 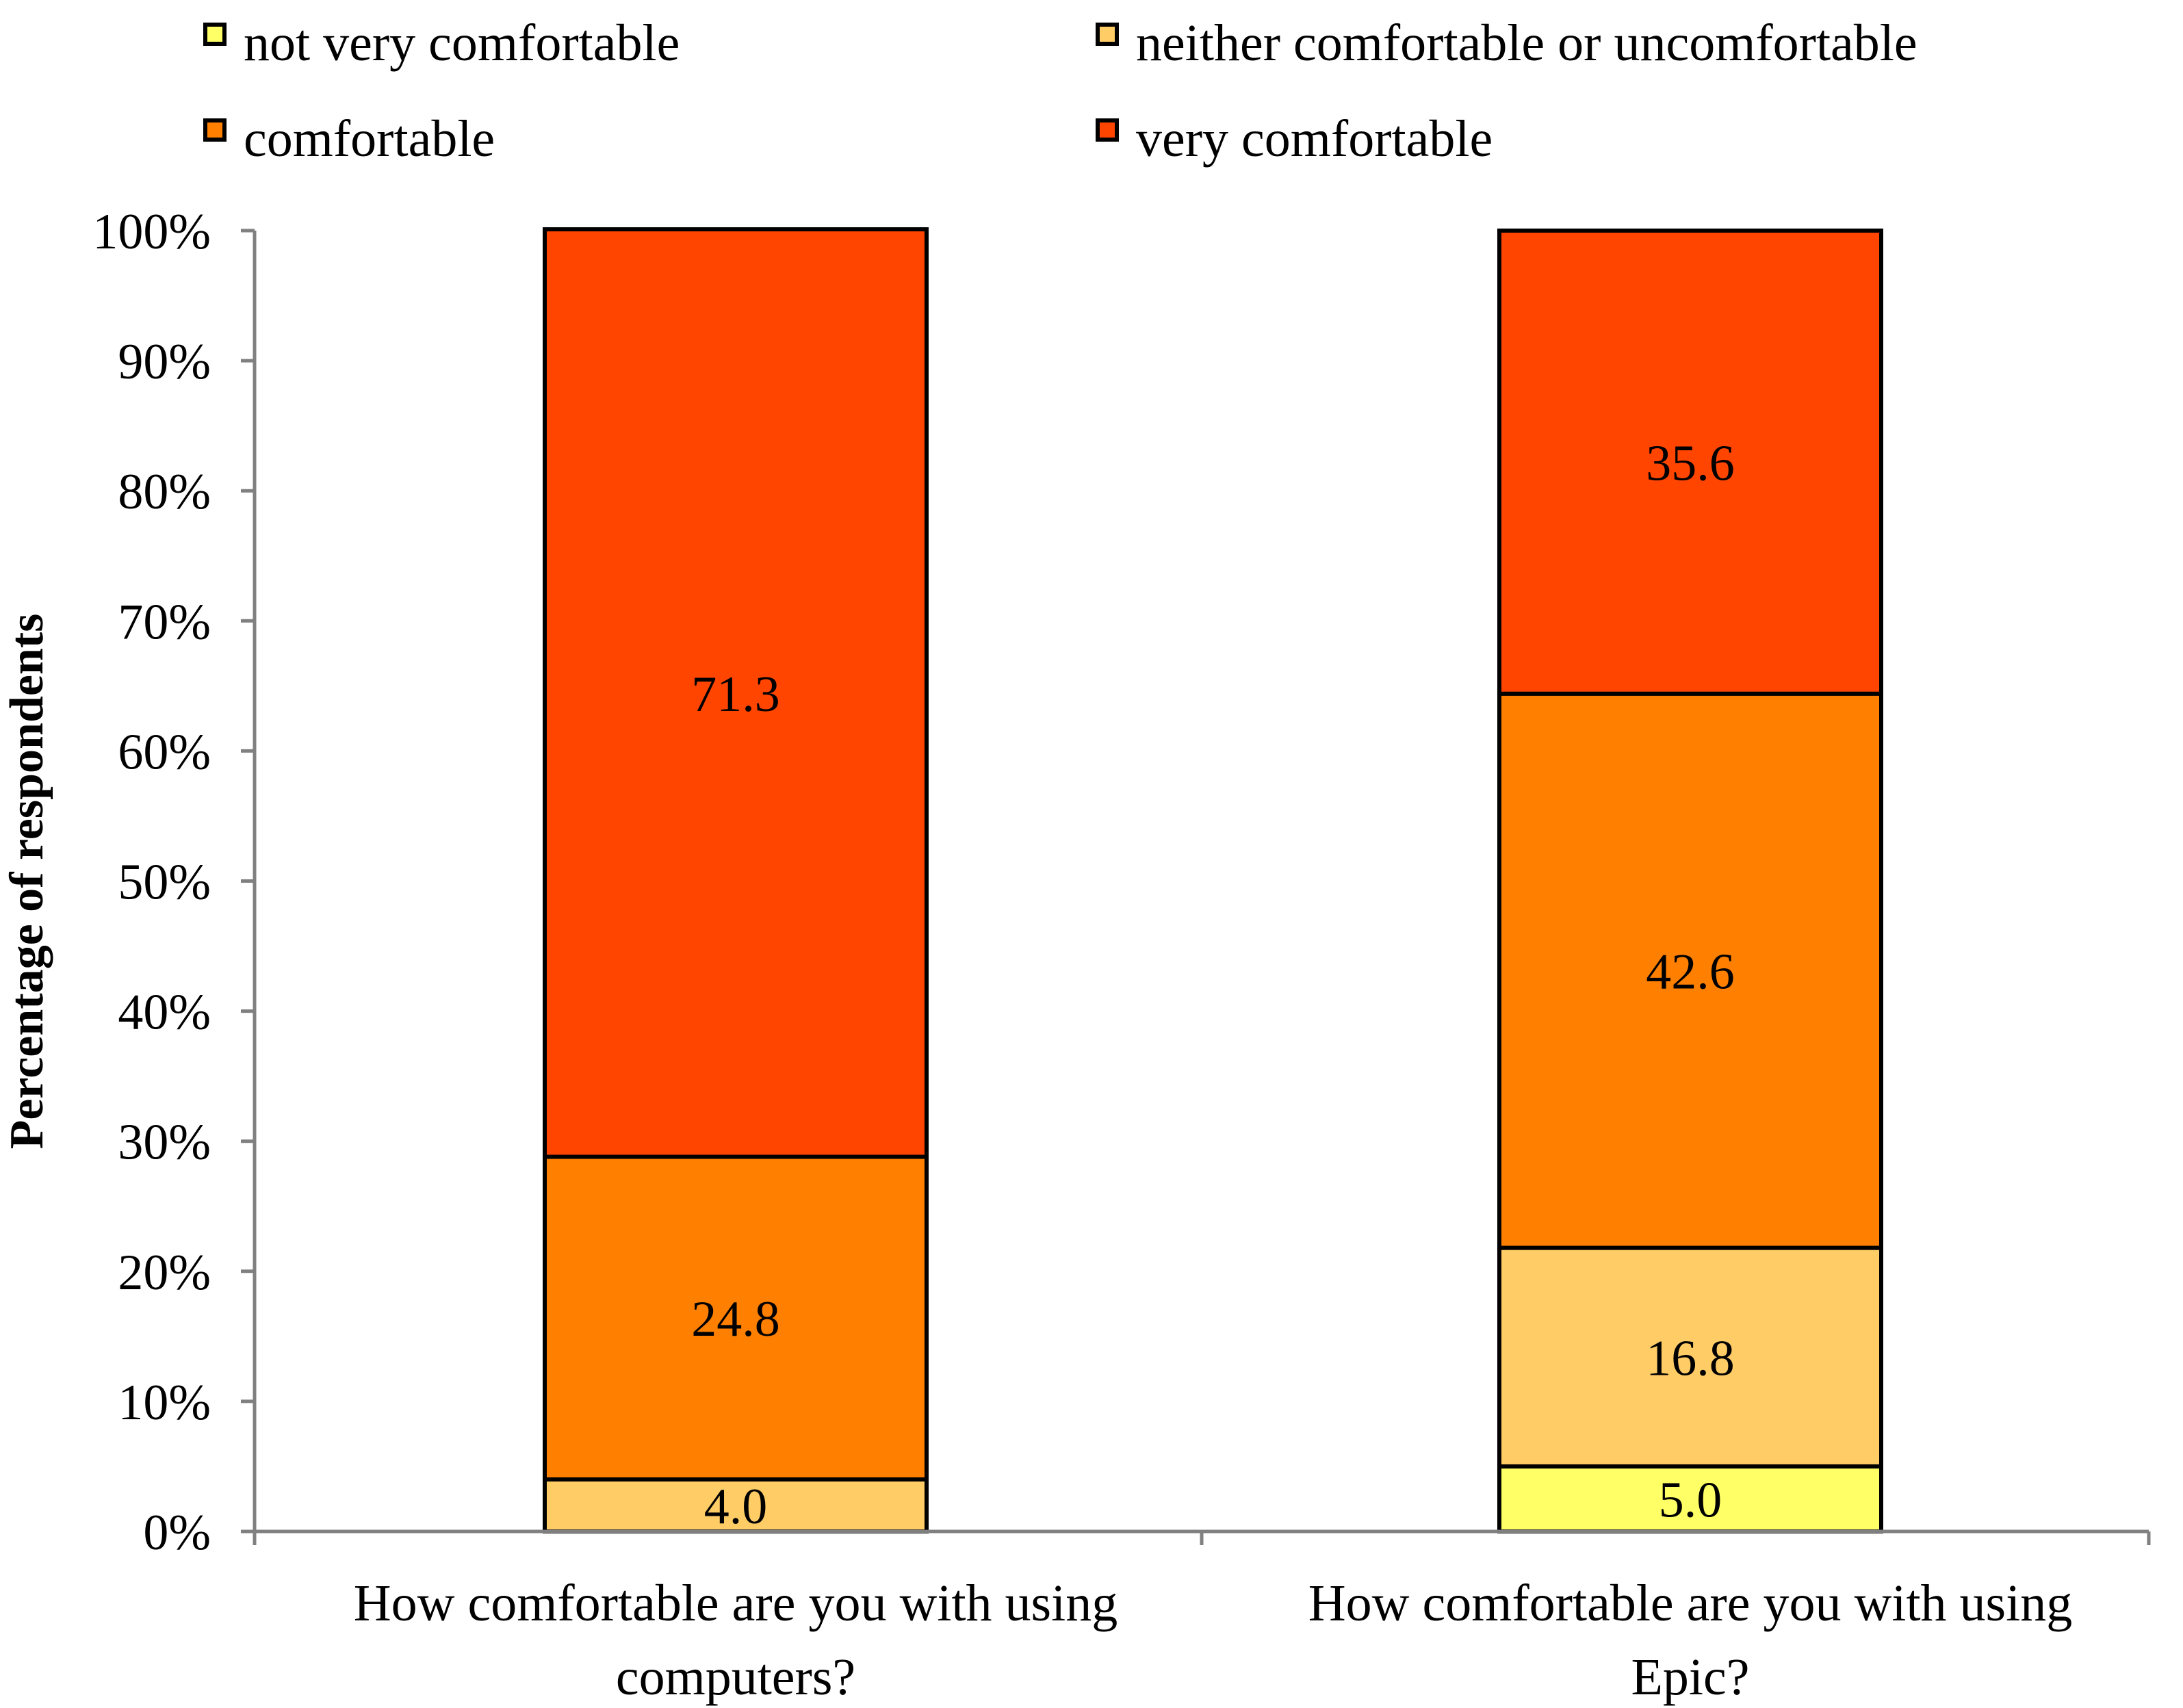 I want to click on y-axis: 0% 10% 20% 30% 40% 50% 60% 70% 80% 90% 100%, so click(x=174, y=883).